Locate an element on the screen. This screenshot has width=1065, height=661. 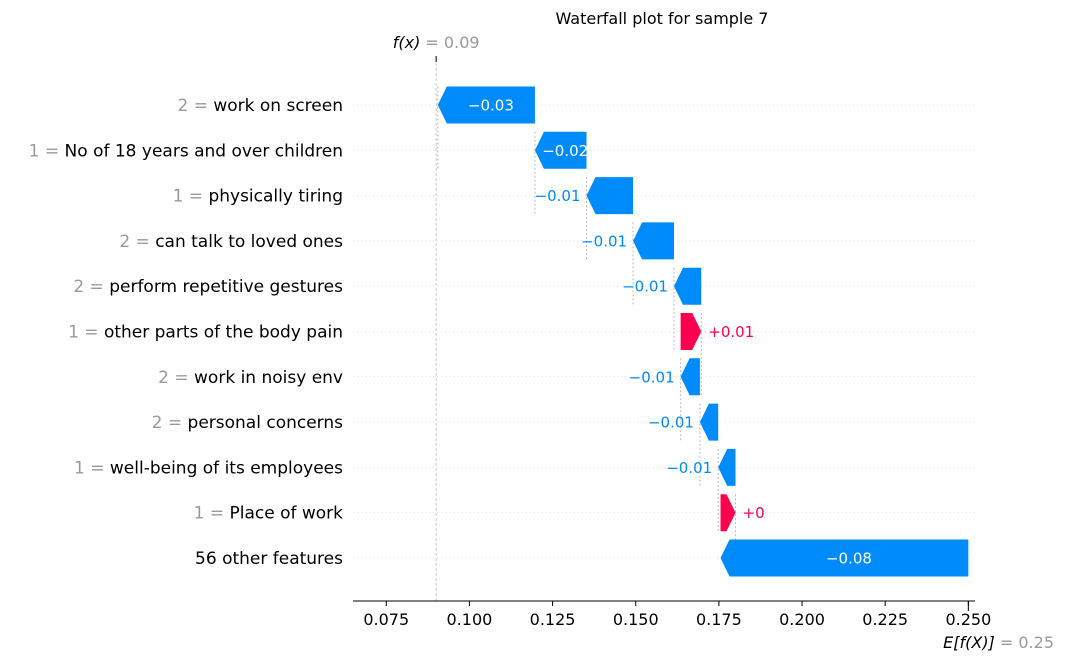
x-tick-label: 0.100 is located at coordinates (470, 619).